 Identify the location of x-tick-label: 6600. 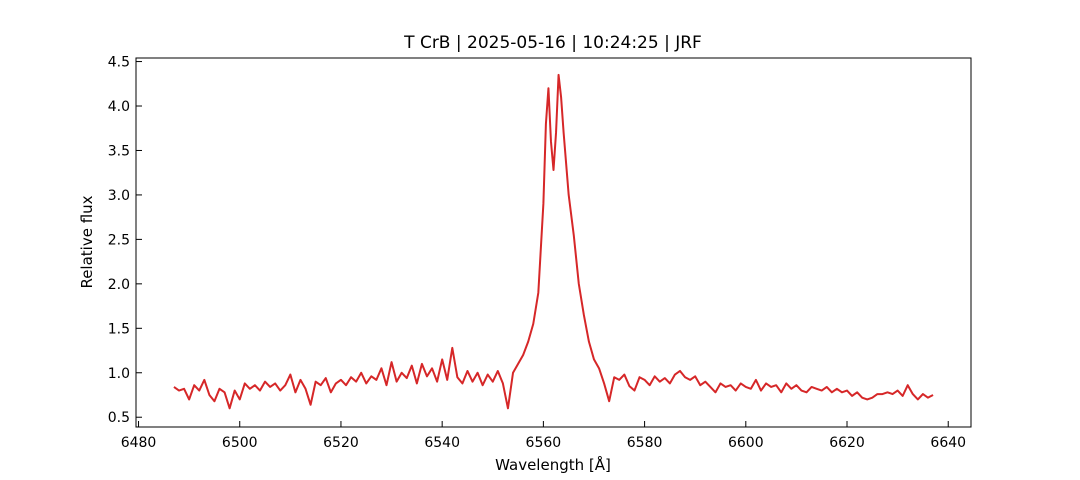
(746, 443).